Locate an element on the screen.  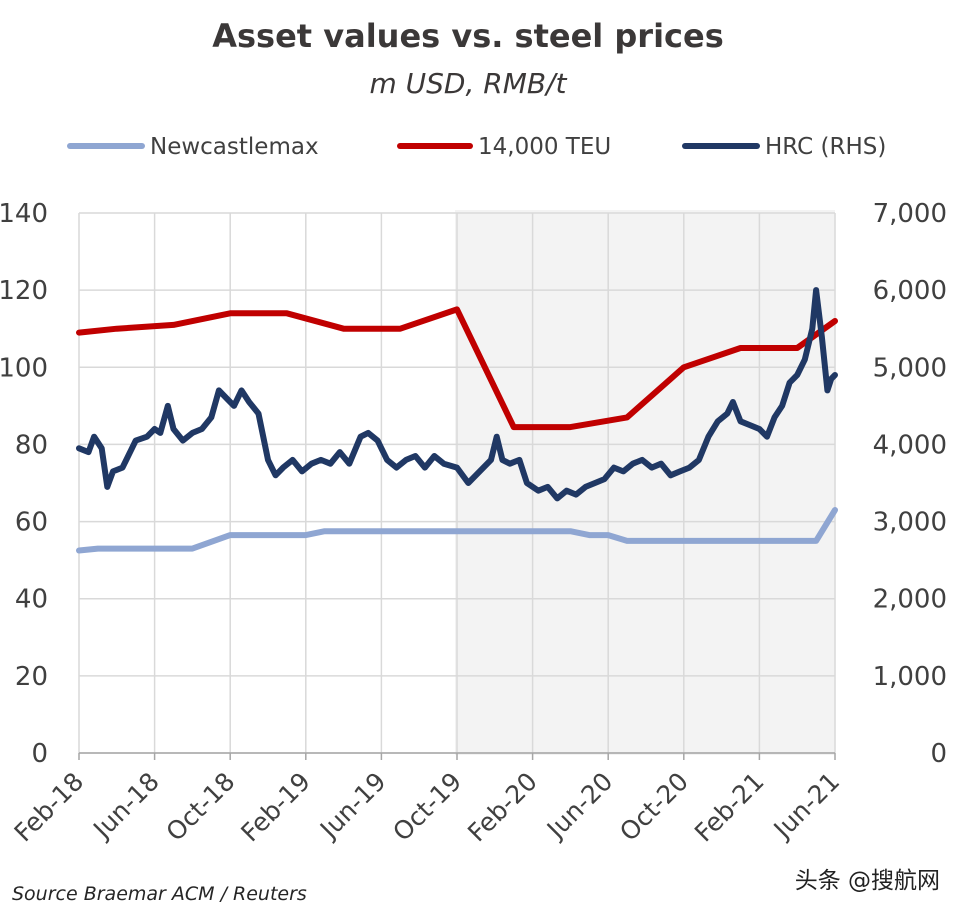
watermark: 头条 @搜航网 is located at coordinates (867, 881).